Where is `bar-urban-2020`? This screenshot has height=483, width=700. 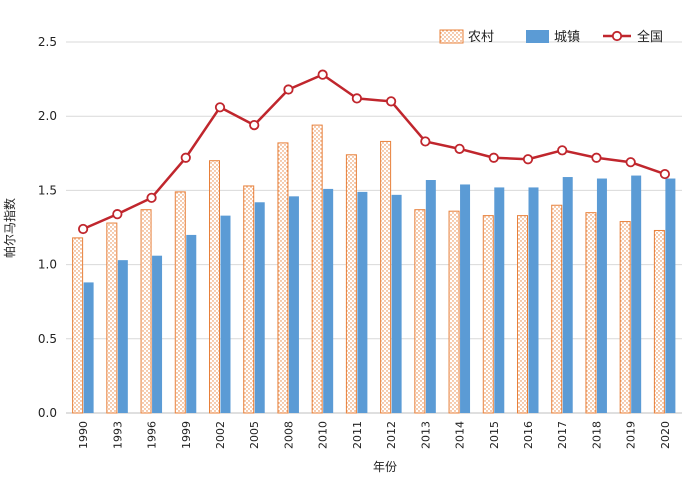 bar-urban-2020 is located at coordinates (670, 295).